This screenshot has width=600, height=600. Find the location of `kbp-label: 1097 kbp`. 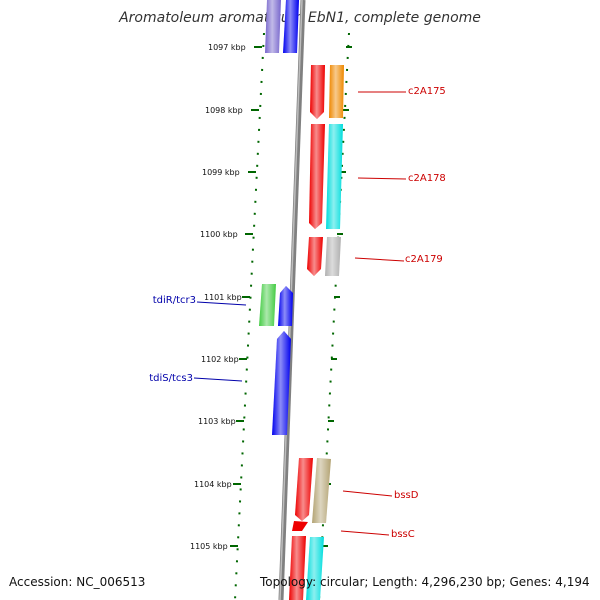

kbp-label: 1097 kbp is located at coordinates (227, 47).